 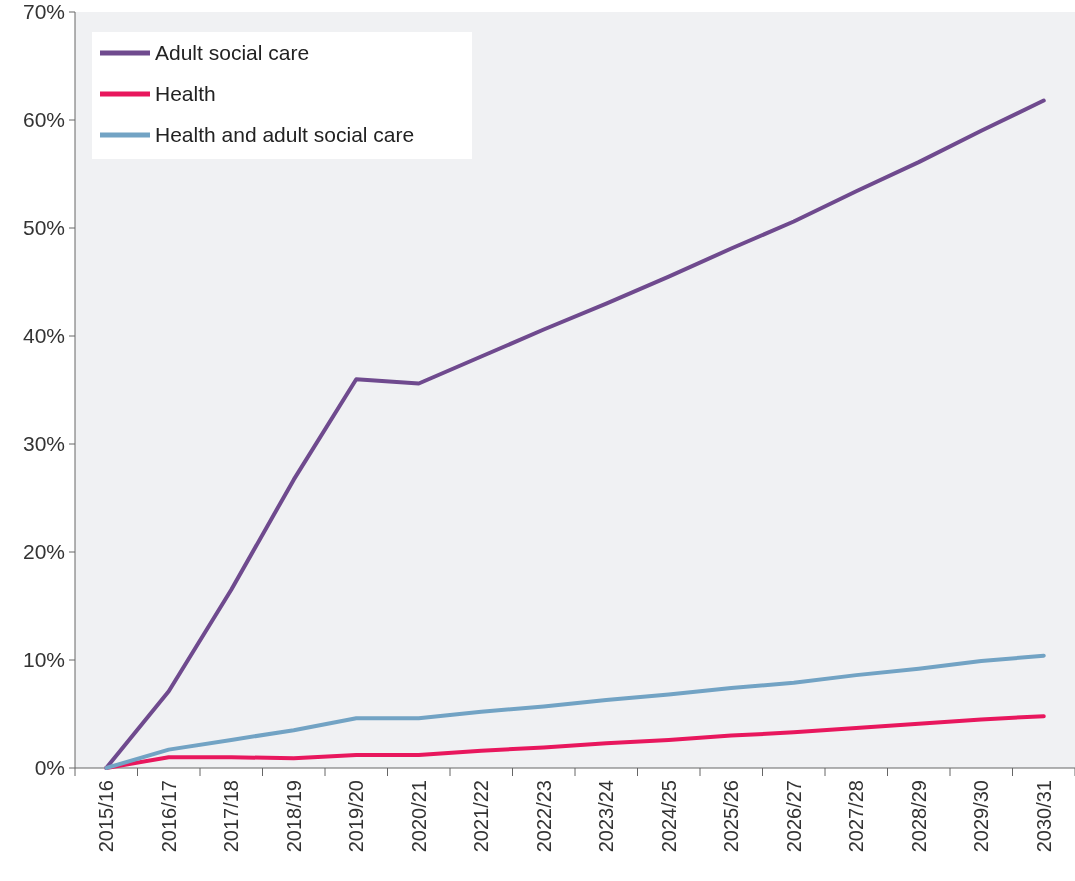 What do you see at coordinates (285, 135) in the screenshot?
I see `legend-label: Health and adult social care` at bounding box center [285, 135].